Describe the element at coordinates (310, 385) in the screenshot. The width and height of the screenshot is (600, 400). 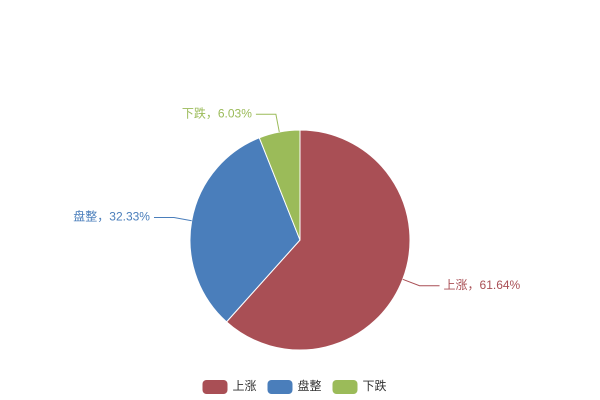
I see `legend-label: 盘整` at that location.